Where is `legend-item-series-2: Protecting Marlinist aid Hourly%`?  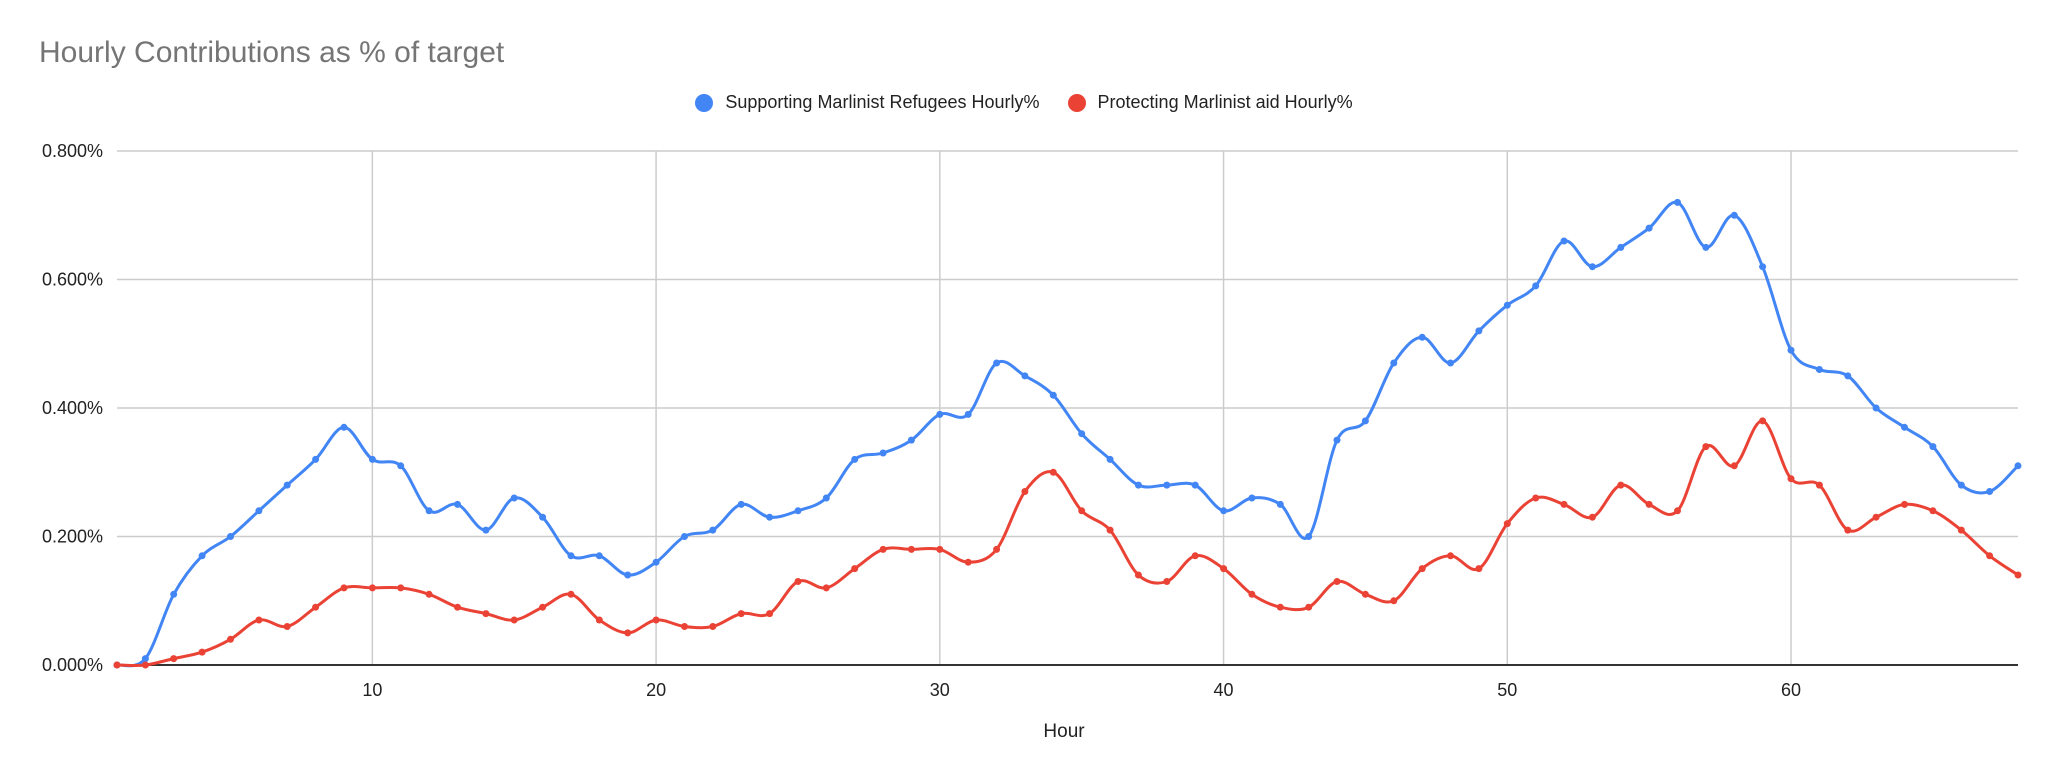 legend-item-series-2: Protecting Marlinist aid Hourly% is located at coordinates (1210, 102).